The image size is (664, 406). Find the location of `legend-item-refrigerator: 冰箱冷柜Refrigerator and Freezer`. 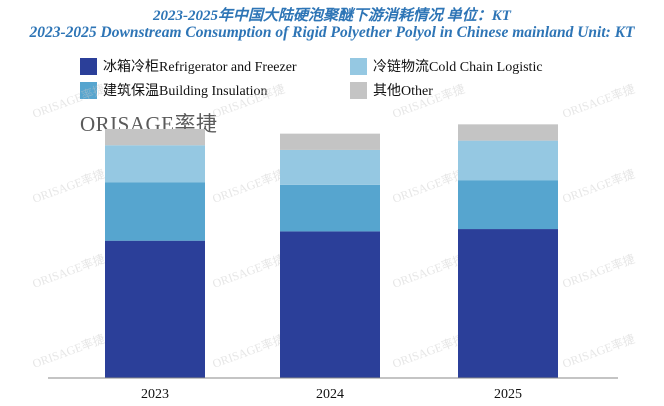

legend-item-refrigerator: 冰箱冷柜Refrigerator and Freezer is located at coordinates (188, 66).